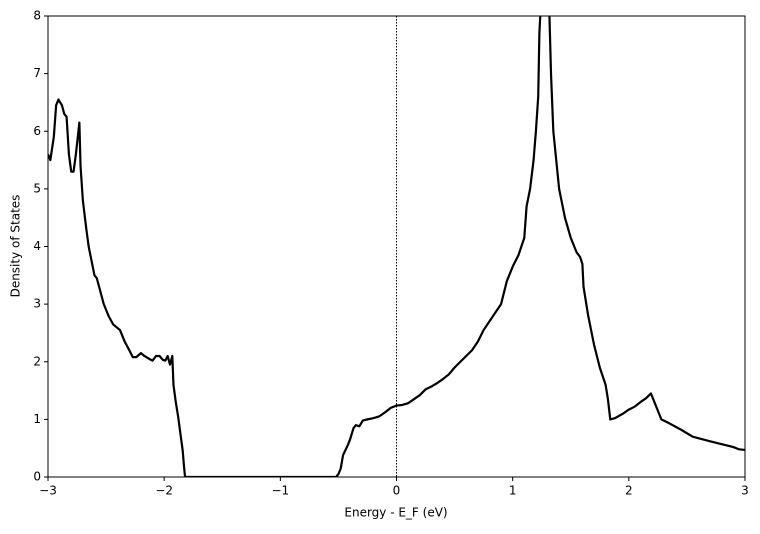 This screenshot has width=760, height=534. I want to click on y-tick-label: 7, so click(37, 73).